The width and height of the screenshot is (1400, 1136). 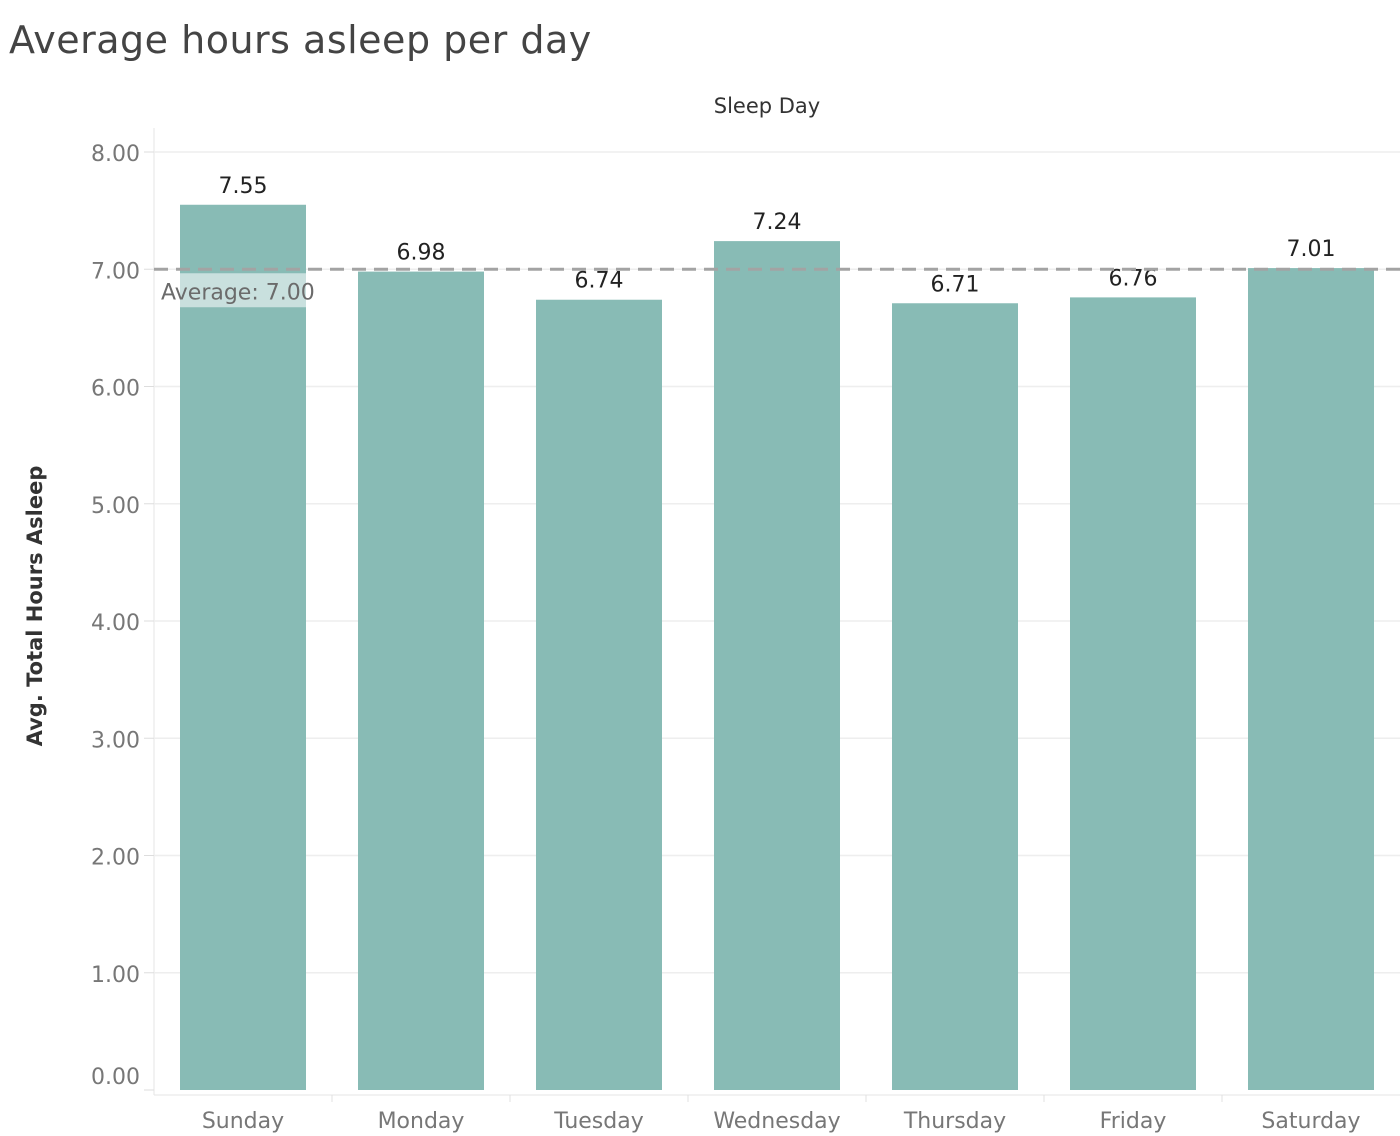 I want to click on x-tick-label: Thursday, so click(x=954, y=1121).